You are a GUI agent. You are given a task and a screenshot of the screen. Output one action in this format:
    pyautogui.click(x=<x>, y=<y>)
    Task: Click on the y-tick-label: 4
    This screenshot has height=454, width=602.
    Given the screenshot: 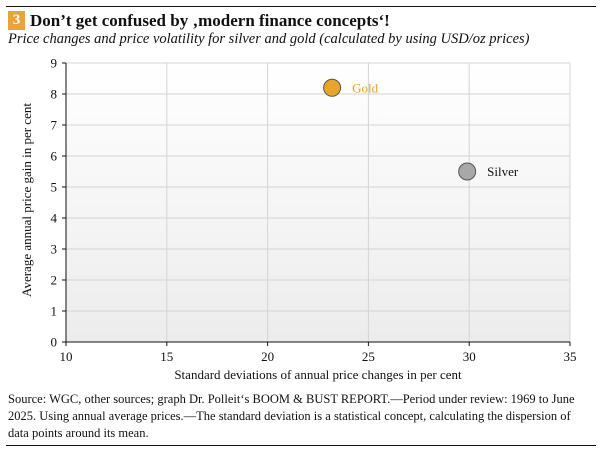 What is the action you would take?
    pyautogui.click(x=54, y=218)
    